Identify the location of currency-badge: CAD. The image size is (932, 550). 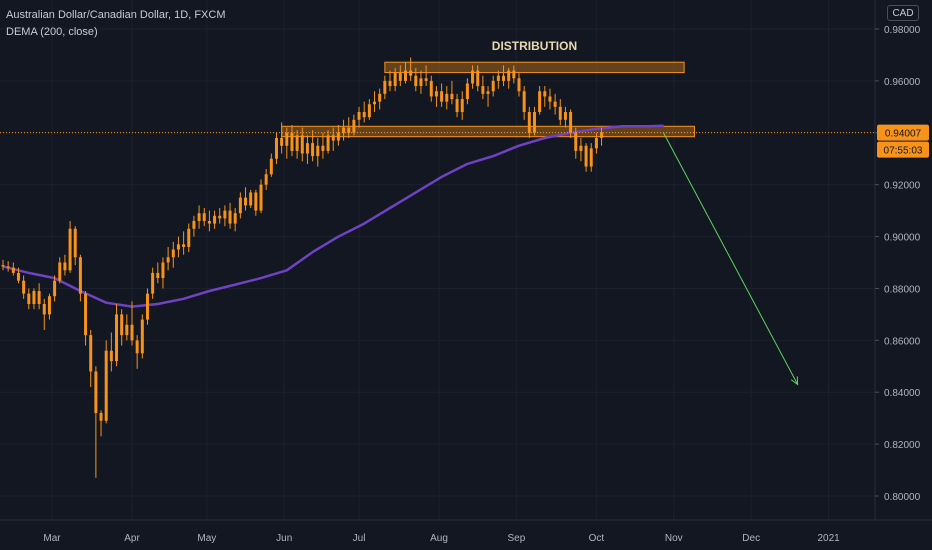
(903, 13).